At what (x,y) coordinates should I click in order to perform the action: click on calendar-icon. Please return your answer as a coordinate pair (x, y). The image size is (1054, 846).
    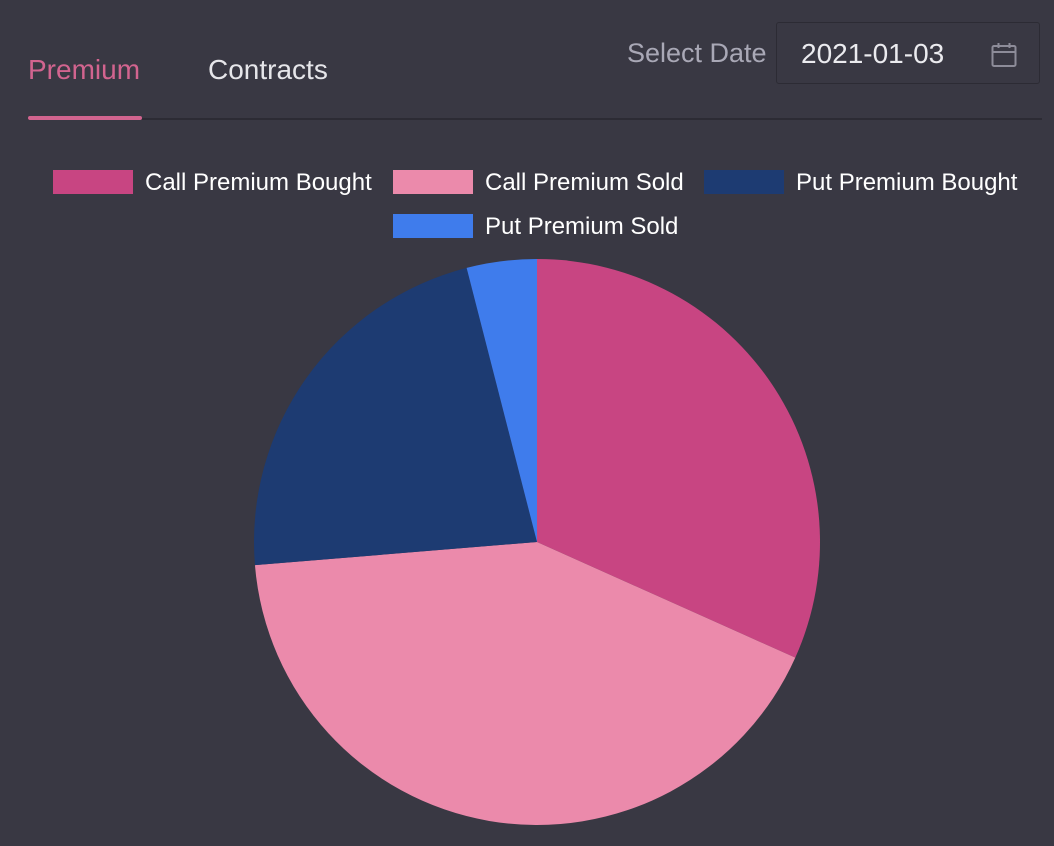
    Looking at the image, I should click on (1004, 55).